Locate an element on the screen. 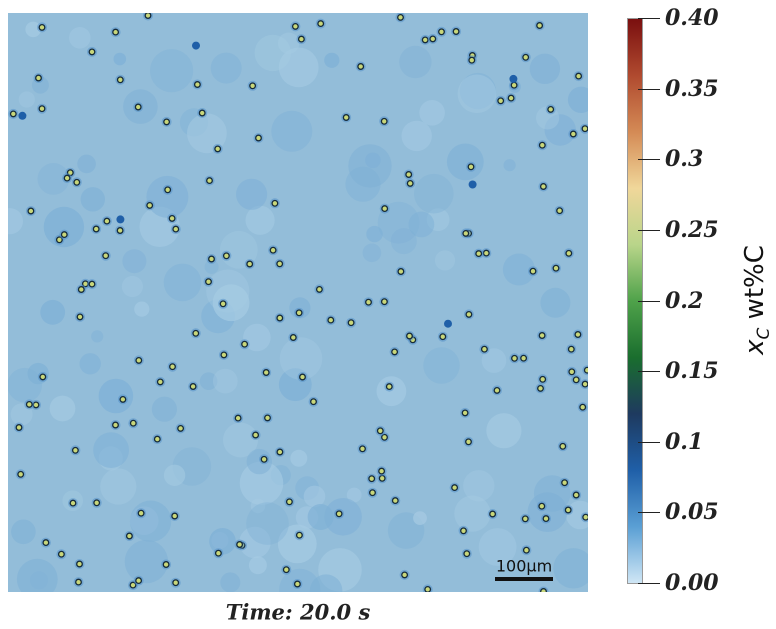 The image size is (776, 629). time-label: Time: 20.0 s is located at coordinates (298, 612).